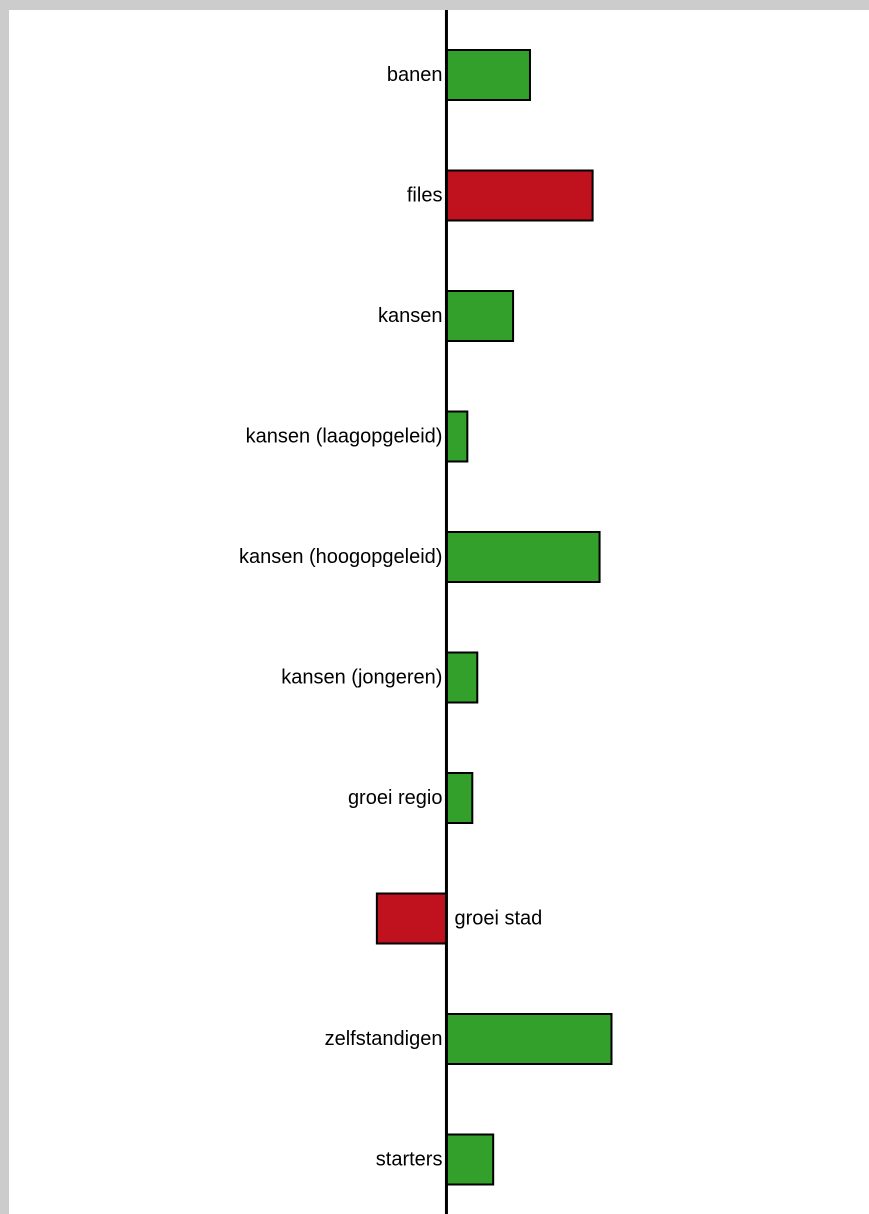  Describe the element at coordinates (498, 919) in the screenshot. I see `category-label: groei stad` at that location.